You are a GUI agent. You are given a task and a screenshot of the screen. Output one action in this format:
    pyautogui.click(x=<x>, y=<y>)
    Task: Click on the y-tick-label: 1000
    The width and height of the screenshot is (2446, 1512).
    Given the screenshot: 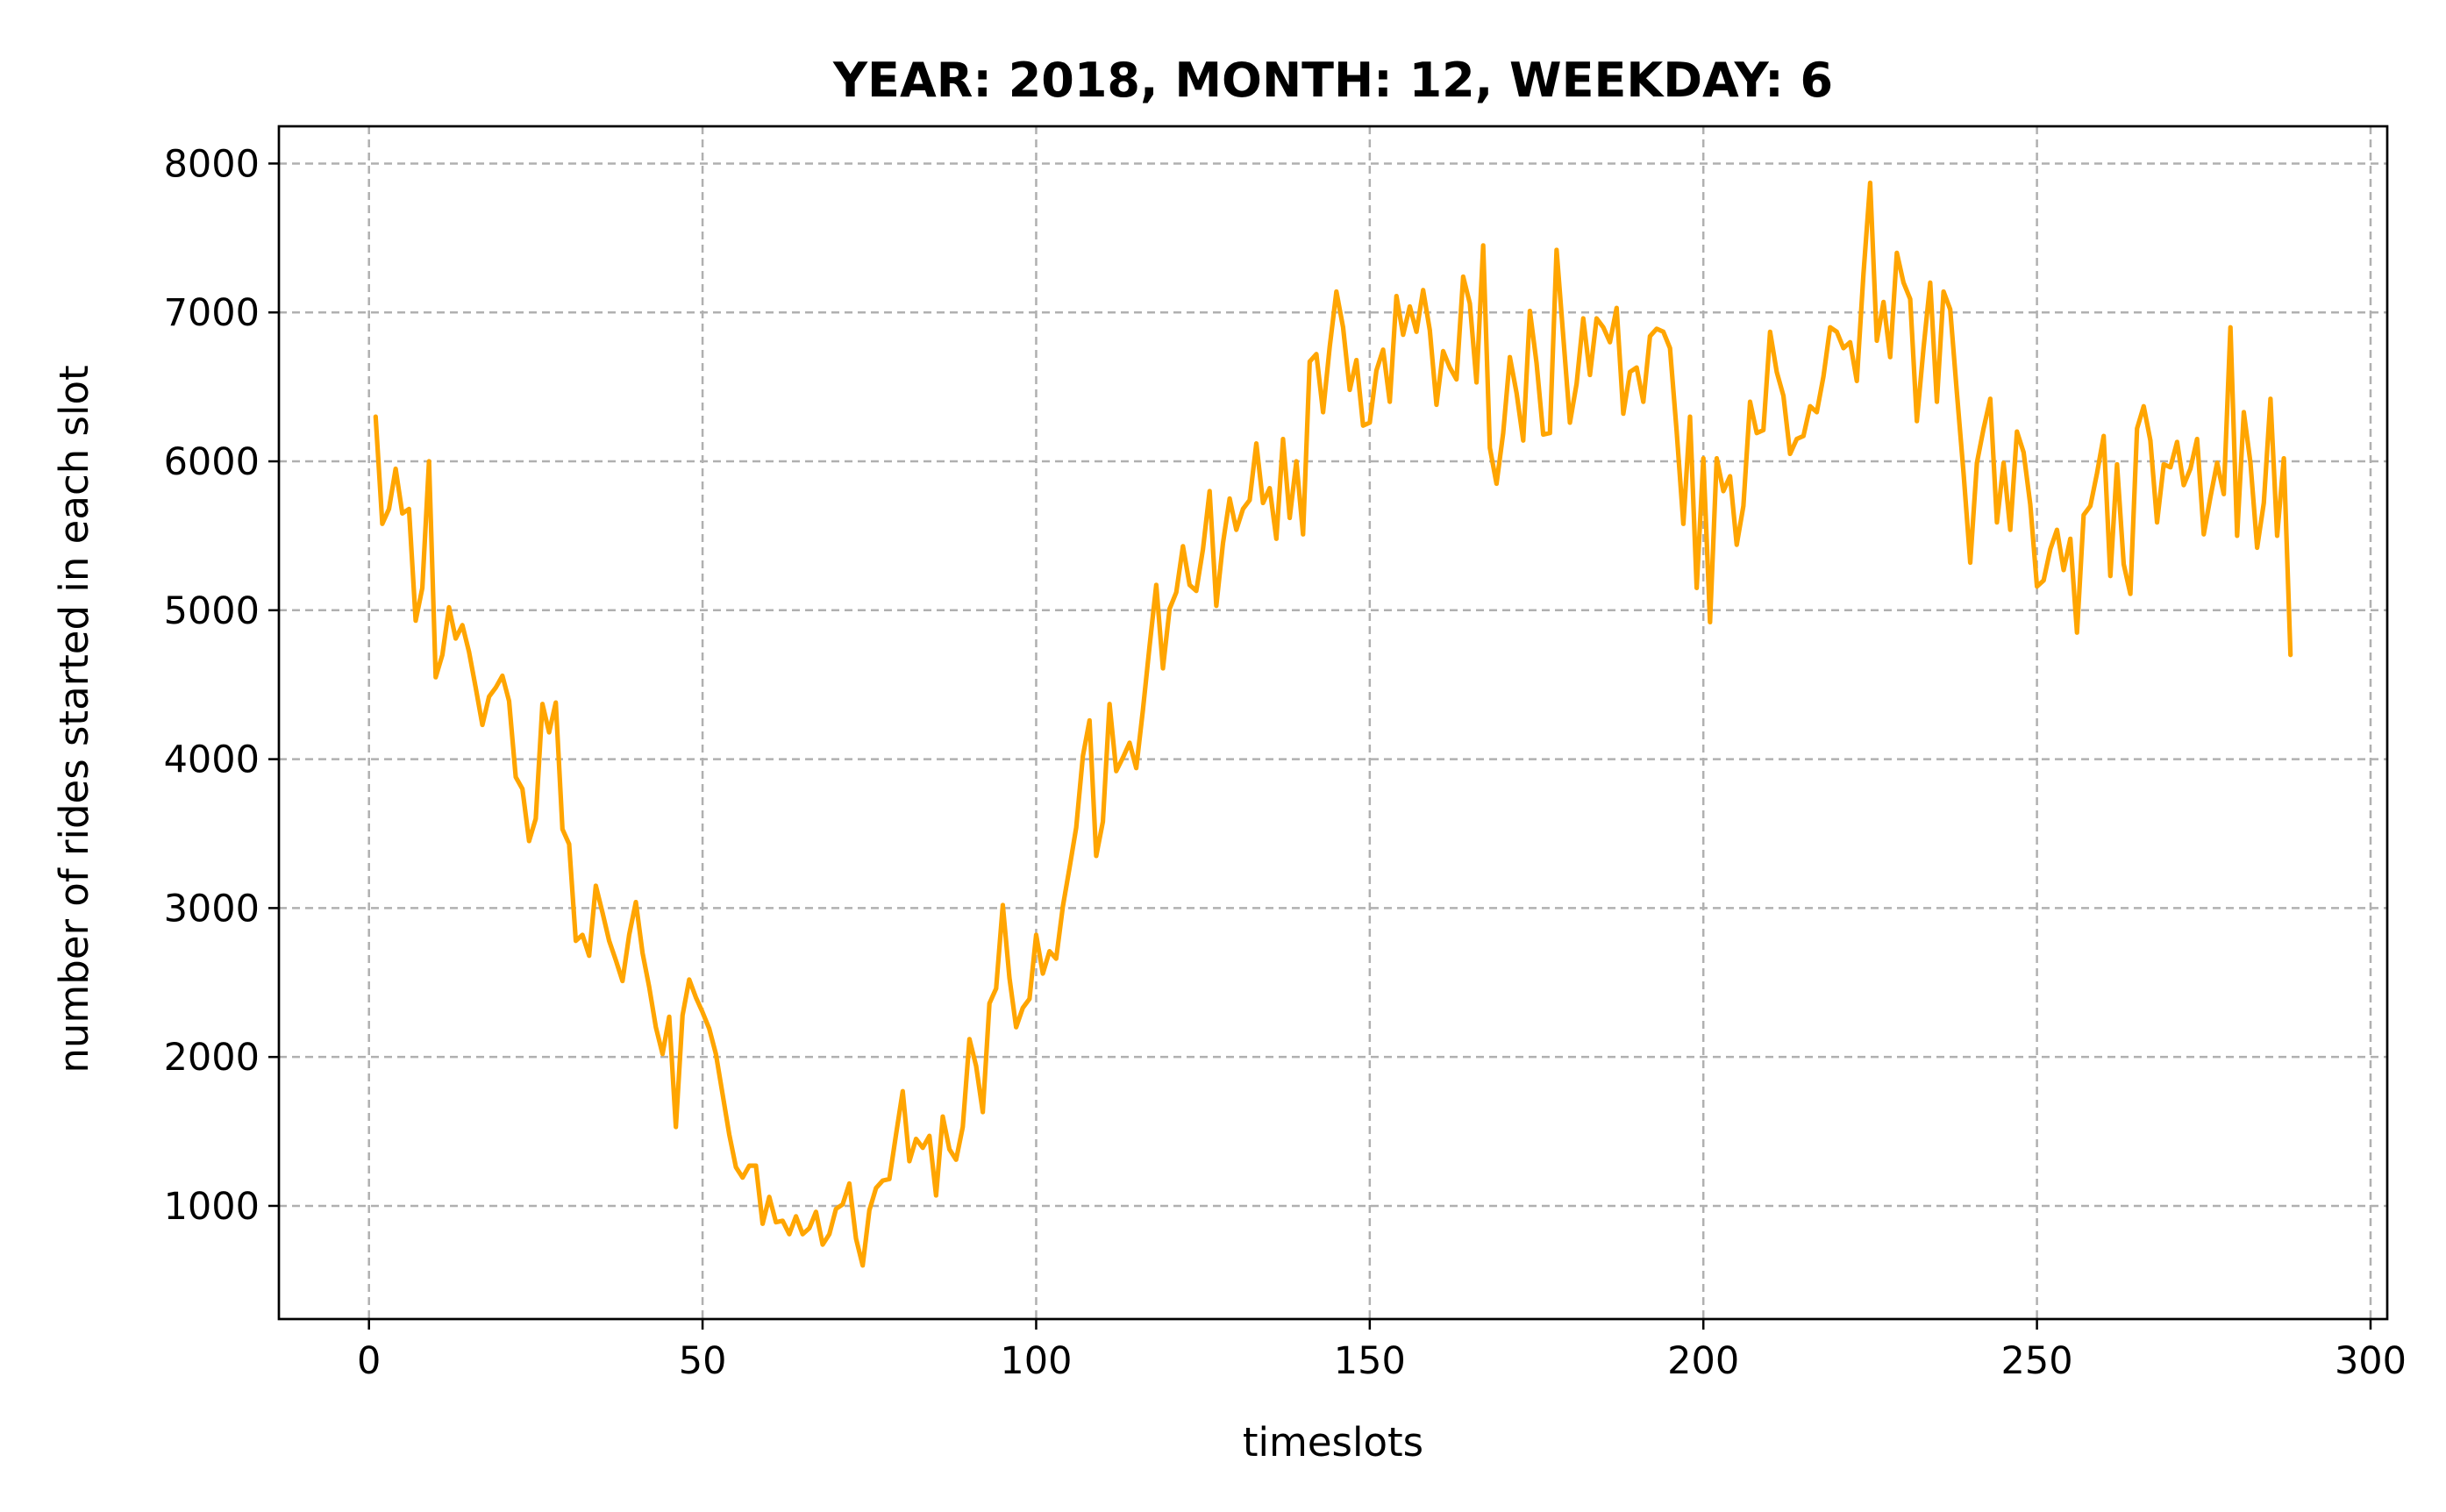 What is the action you would take?
    pyautogui.click(x=212, y=1207)
    